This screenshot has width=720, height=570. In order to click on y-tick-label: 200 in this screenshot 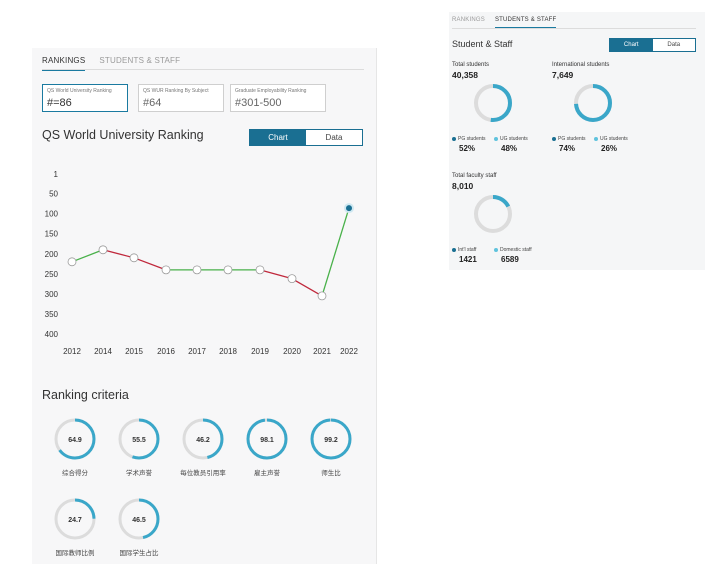, I will do `click(52, 254)`.